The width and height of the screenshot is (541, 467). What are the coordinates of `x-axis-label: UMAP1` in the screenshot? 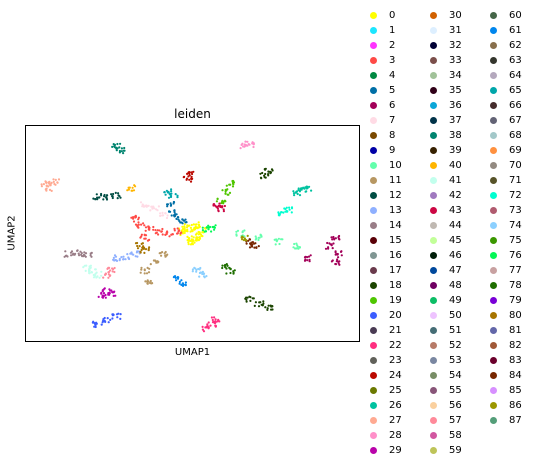 It's located at (192, 352).